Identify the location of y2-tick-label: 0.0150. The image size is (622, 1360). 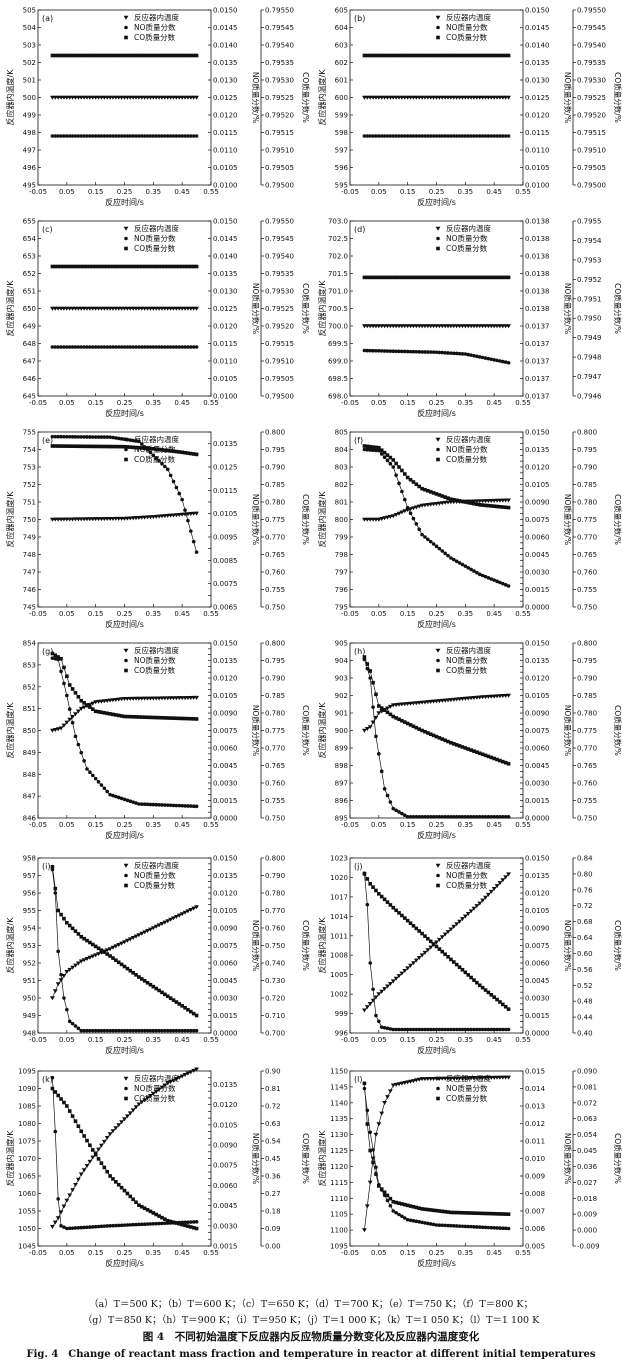
(225, 222).